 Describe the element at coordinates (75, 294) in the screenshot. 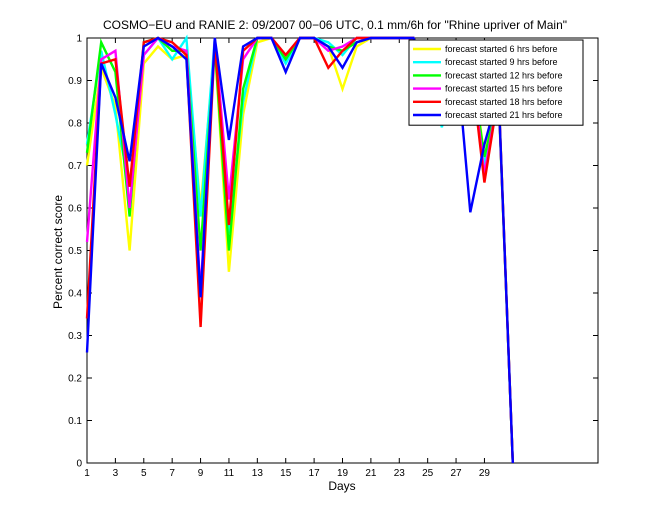

I see `y-tick-label: 0.4` at that location.